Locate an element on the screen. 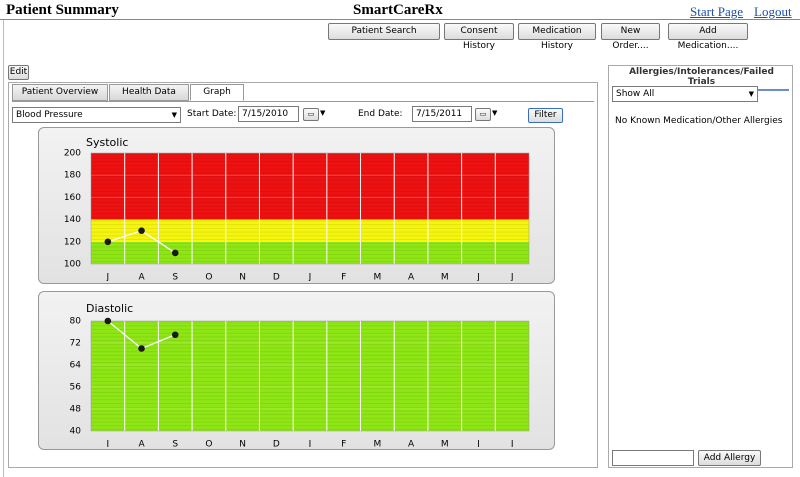  end-date-input: 7/15/2011 is located at coordinates (442, 114).